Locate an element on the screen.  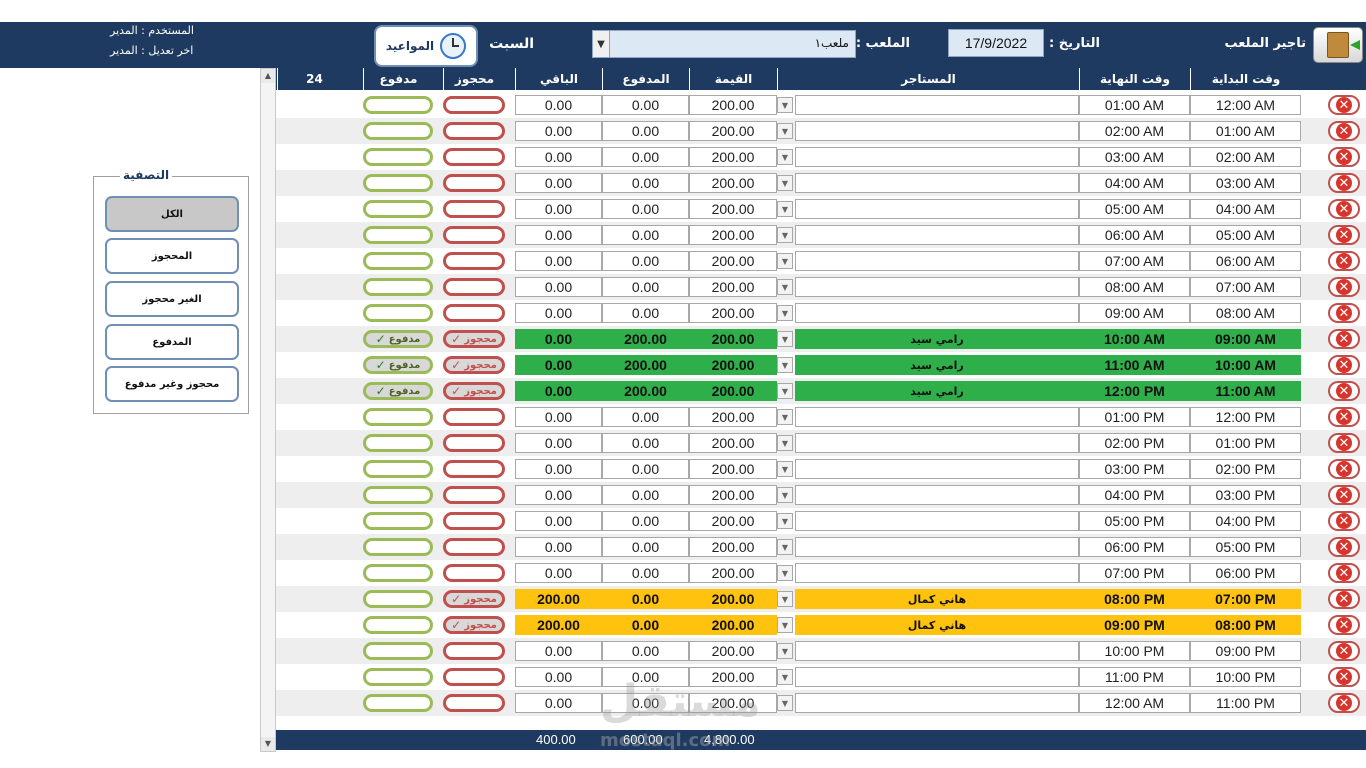
start-time-cell: 04:00 AM is located at coordinates (1245, 209).